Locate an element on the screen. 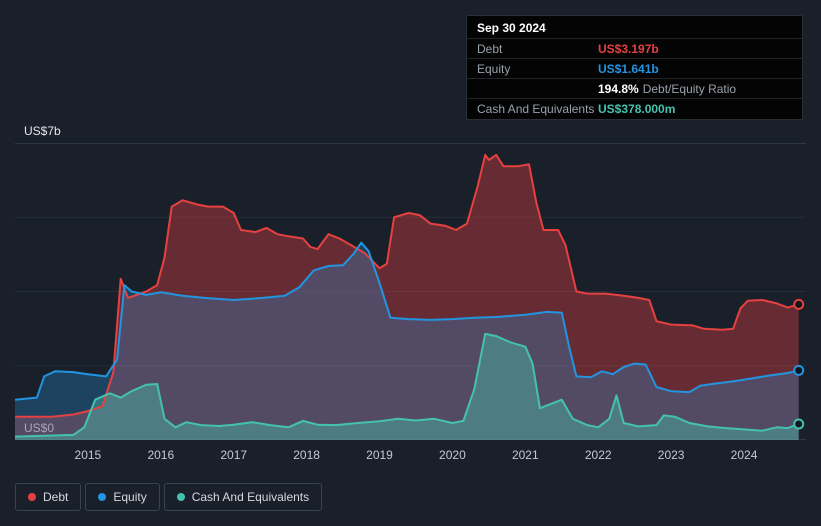 The height and width of the screenshot is (526, 821). x-tick-2019: 2019 is located at coordinates (379, 455).